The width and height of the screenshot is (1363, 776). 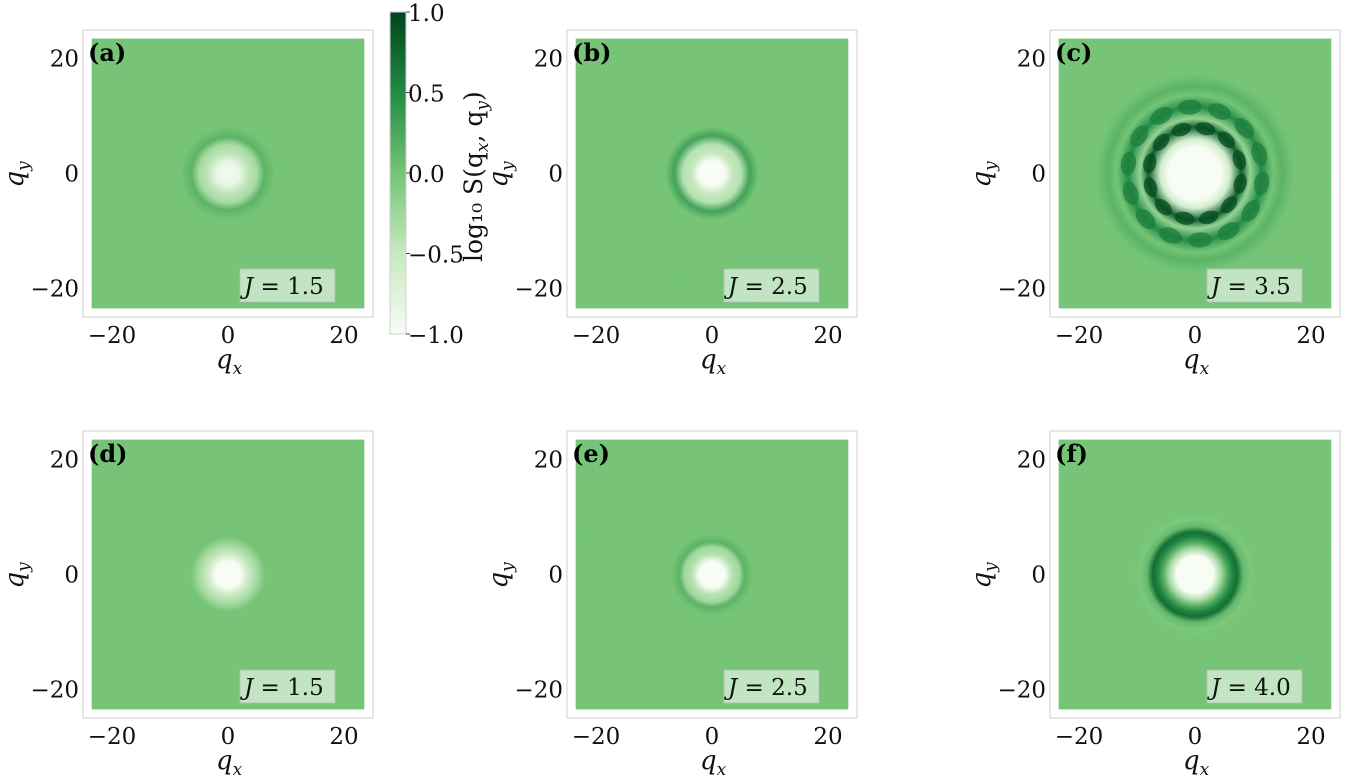 I want to click on colorbar-label: log₁₀ S(qx, qy), so click(x=476, y=176).